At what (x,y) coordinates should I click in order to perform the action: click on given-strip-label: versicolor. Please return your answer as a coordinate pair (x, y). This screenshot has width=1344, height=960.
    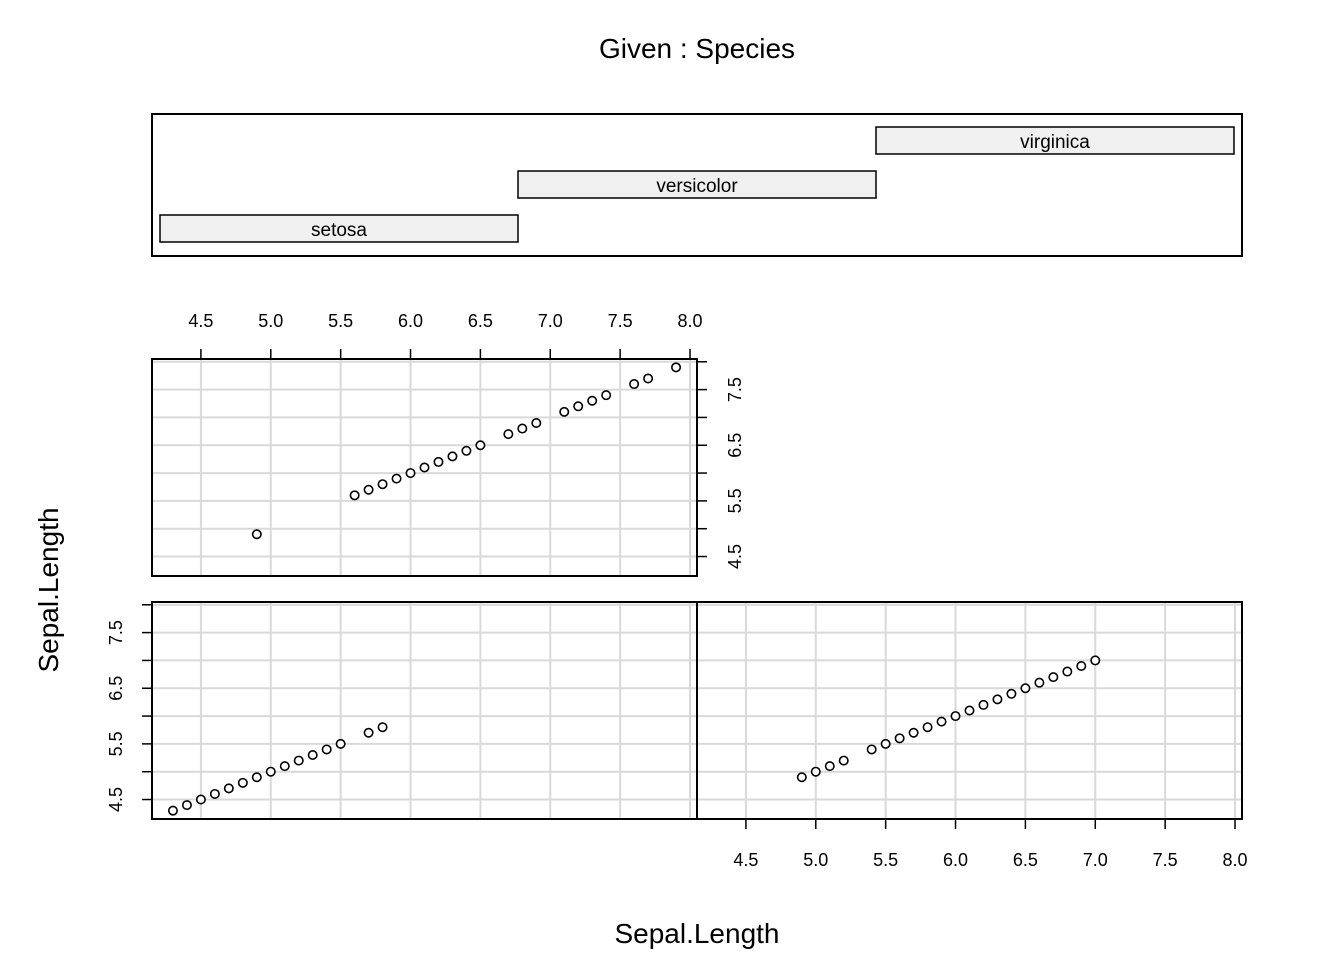
    Looking at the image, I should click on (697, 186).